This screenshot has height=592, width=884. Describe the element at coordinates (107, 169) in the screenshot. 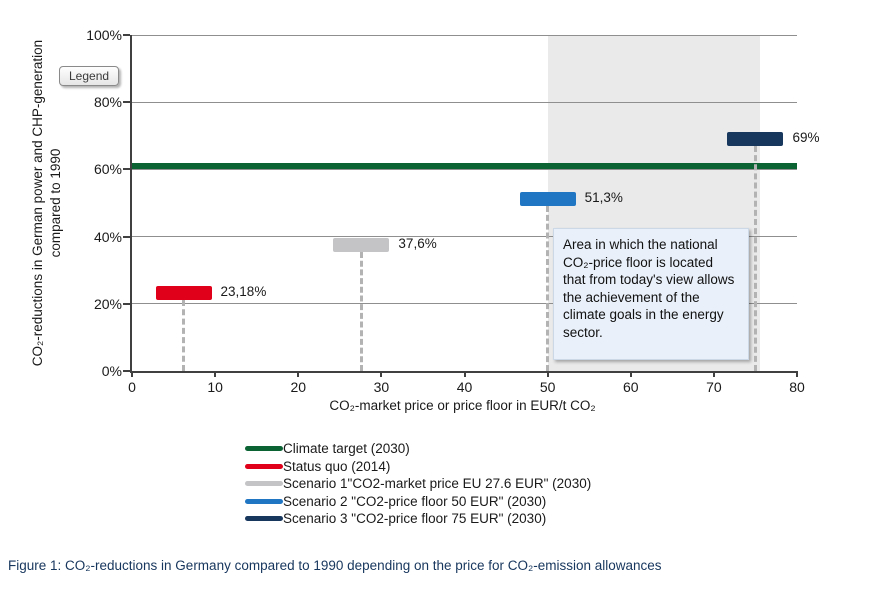

I see `y-axis-tick-label: 60%` at that location.